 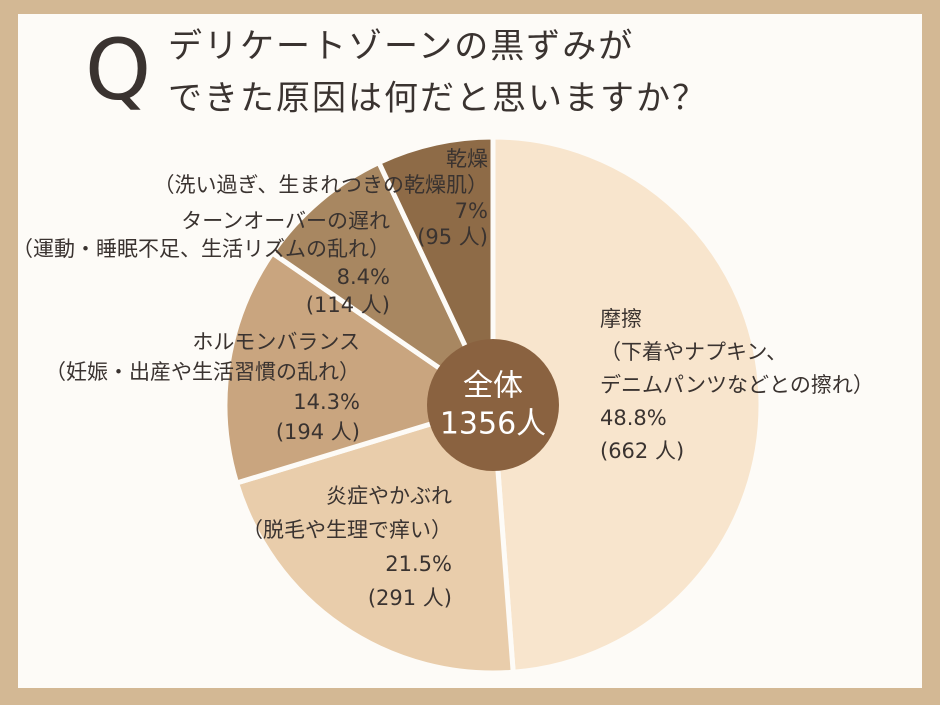 I want to click on slice-name: 乾燥, so click(x=467, y=159).